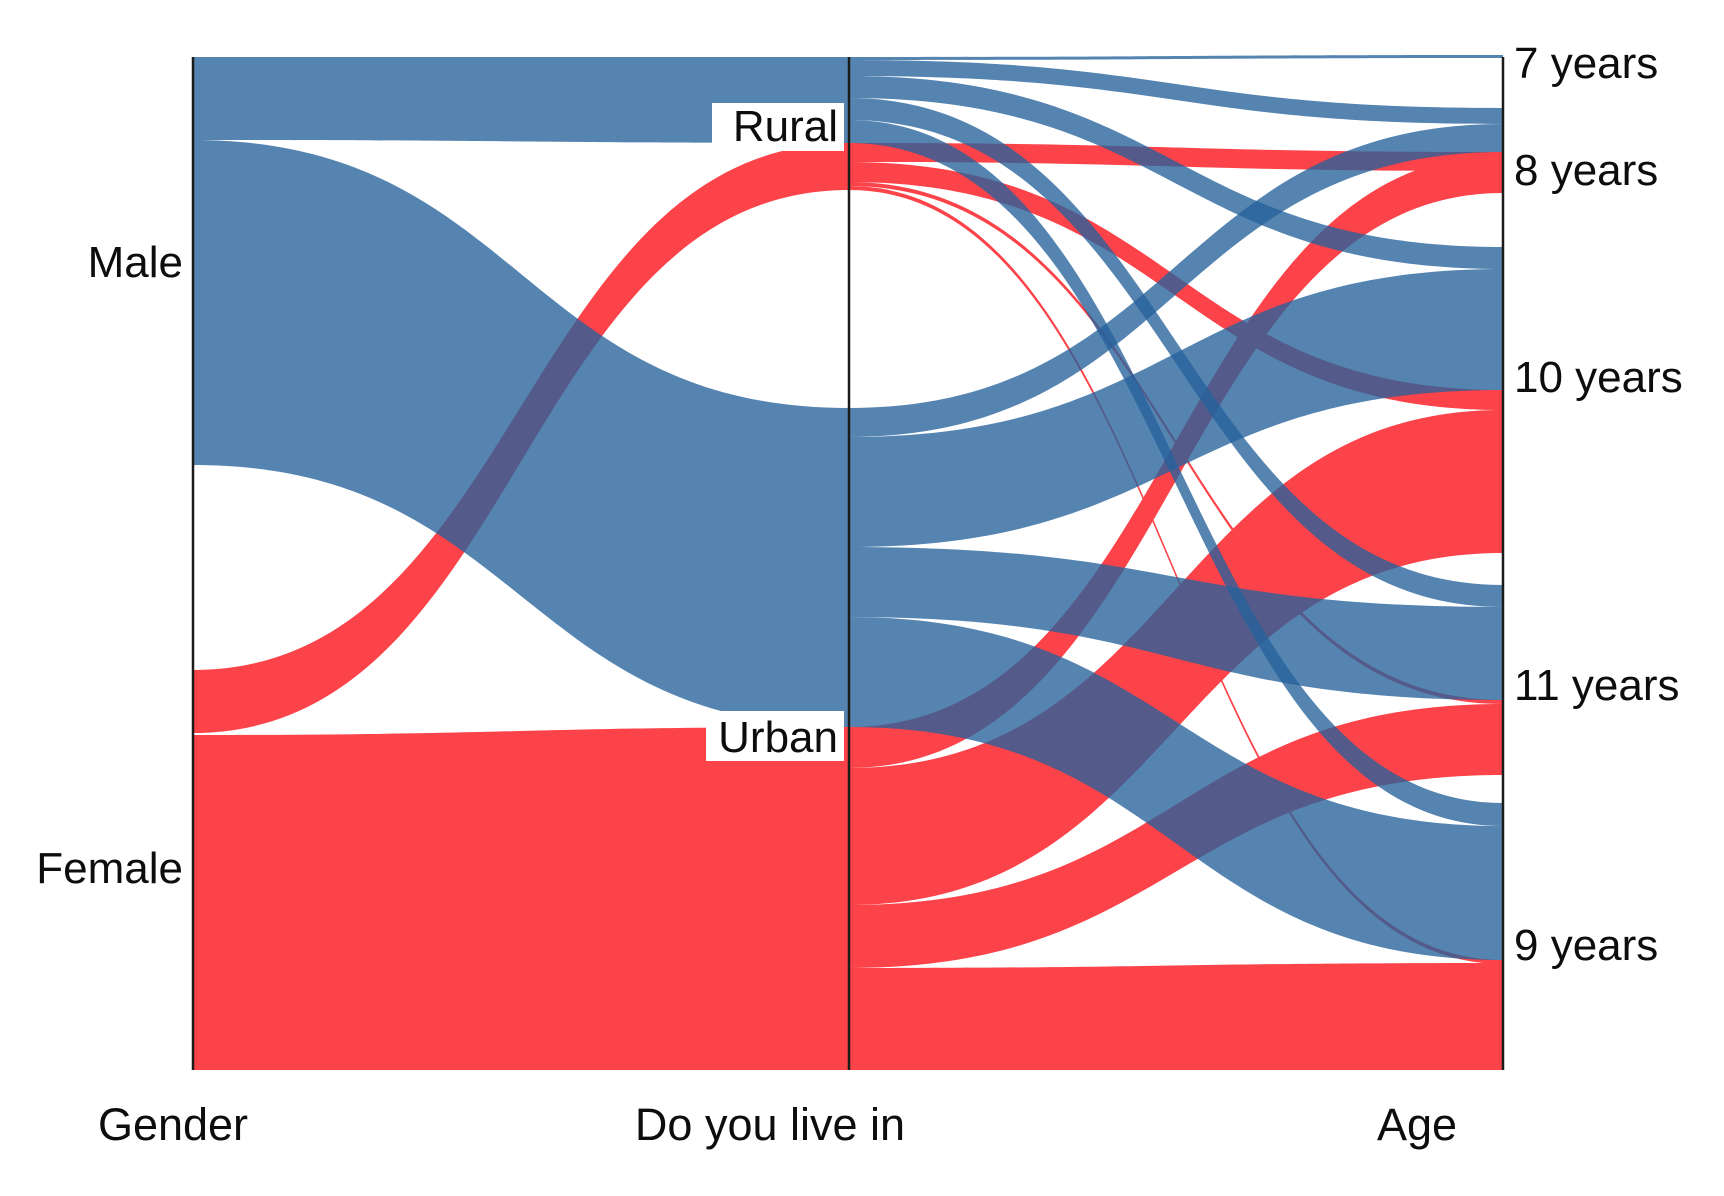 The width and height of the screenshot is (1724, 1196). What do you see at coordinates (173, 1124) in the screenshot?
I see `axis-title-gender: Gender` at bounding box center [173, 1124].